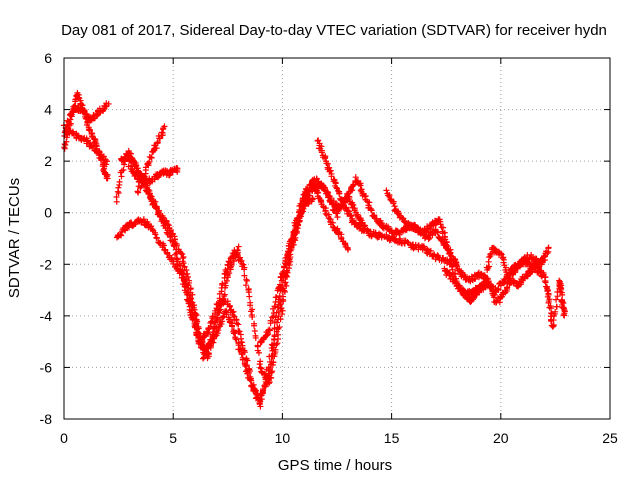  I want to click on y-tick-label: -6, so click(46, 367).